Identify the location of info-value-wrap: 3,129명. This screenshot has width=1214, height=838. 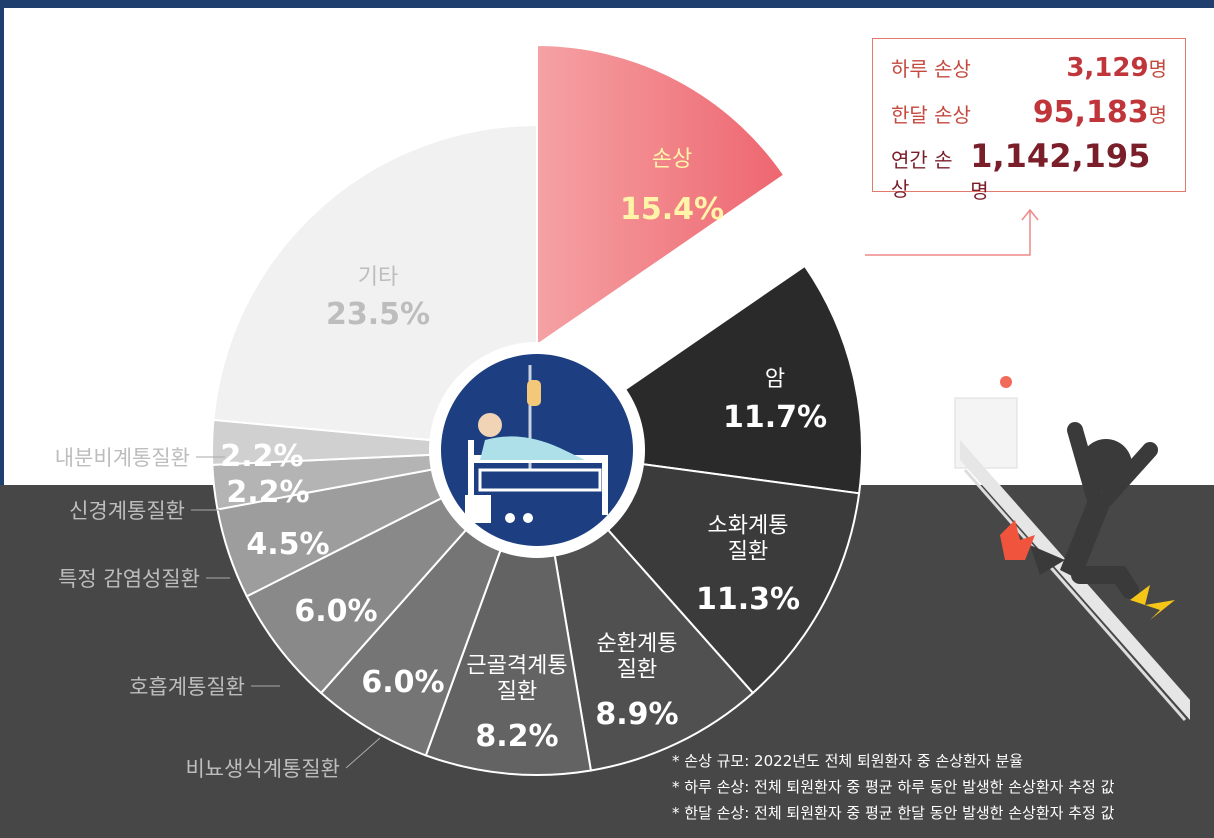
(1116, 68).